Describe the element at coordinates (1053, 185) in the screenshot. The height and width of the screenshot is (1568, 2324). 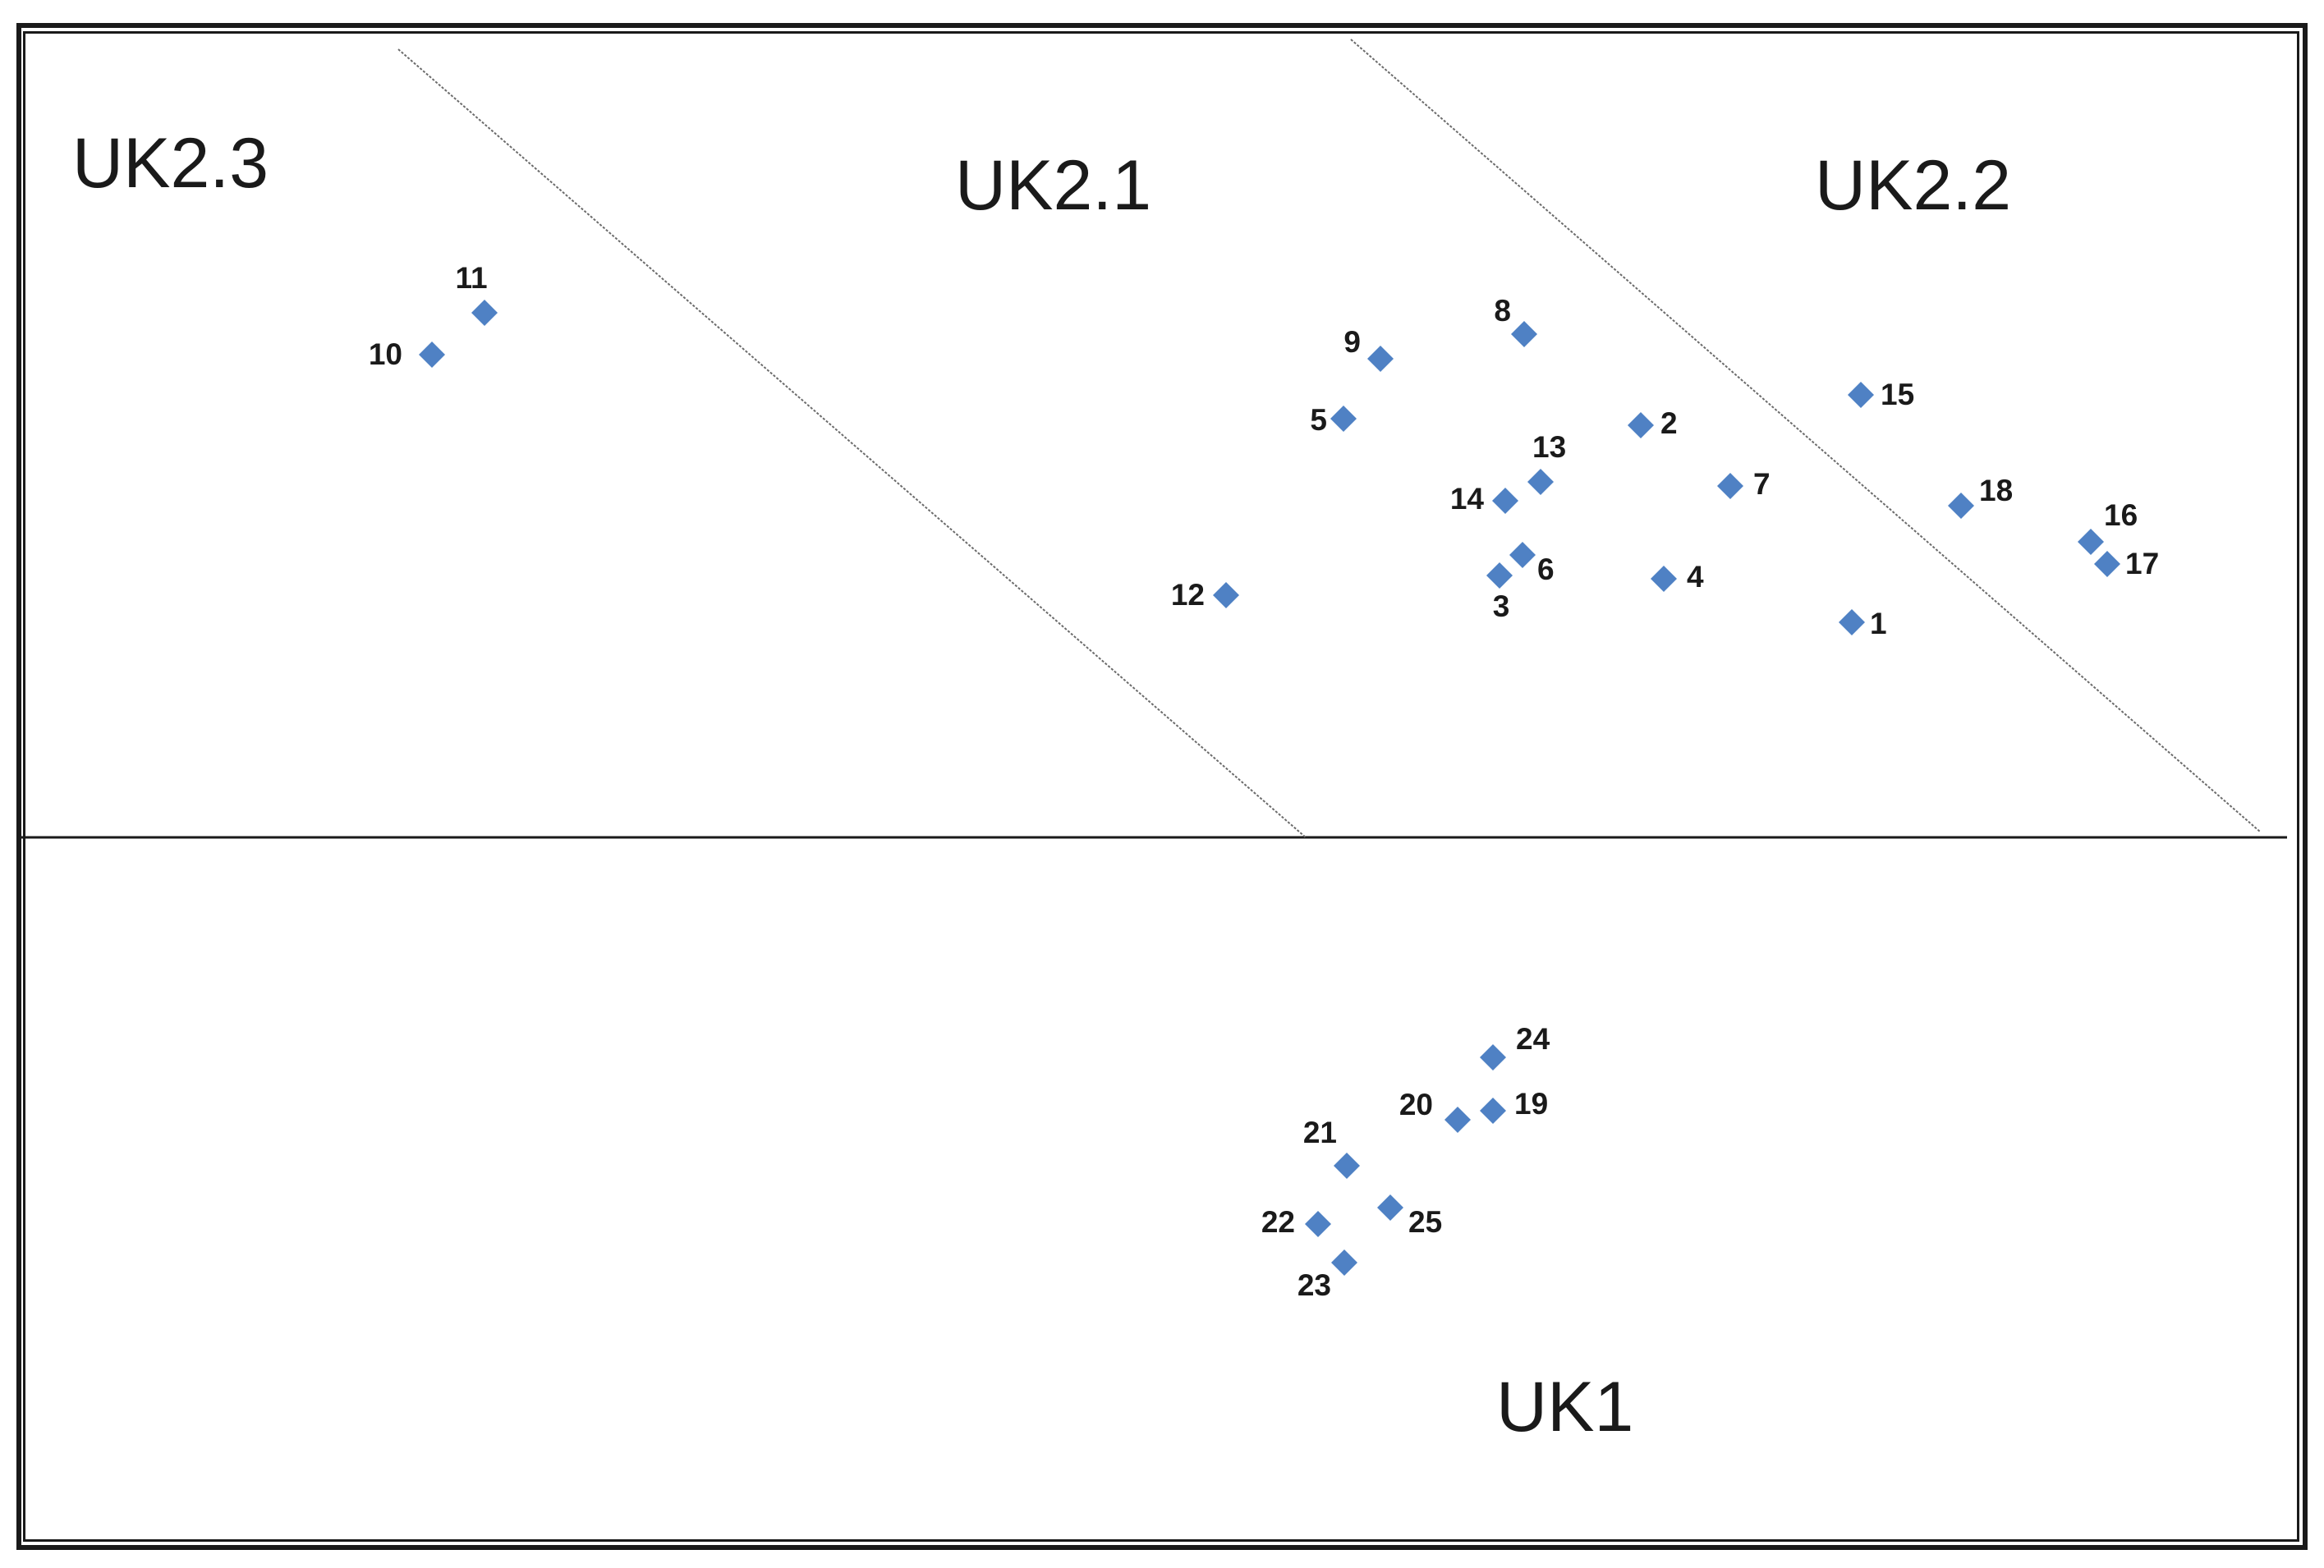
I see `region-label-uk2-1: UK2.1` at that location.